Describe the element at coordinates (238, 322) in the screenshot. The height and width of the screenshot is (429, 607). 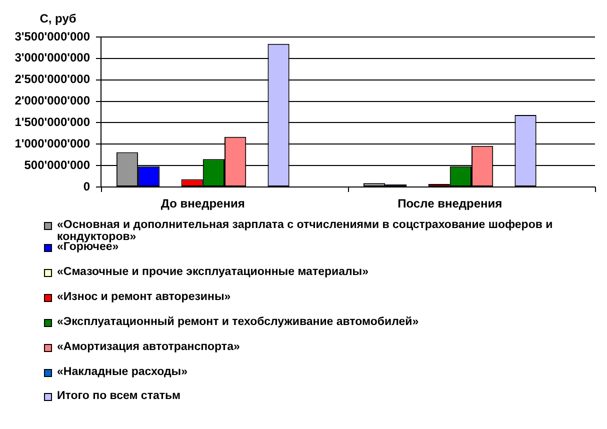
I see `legend-label: «Эксплуатационный ремонт и техобслуживание автомобилей»` at that location.